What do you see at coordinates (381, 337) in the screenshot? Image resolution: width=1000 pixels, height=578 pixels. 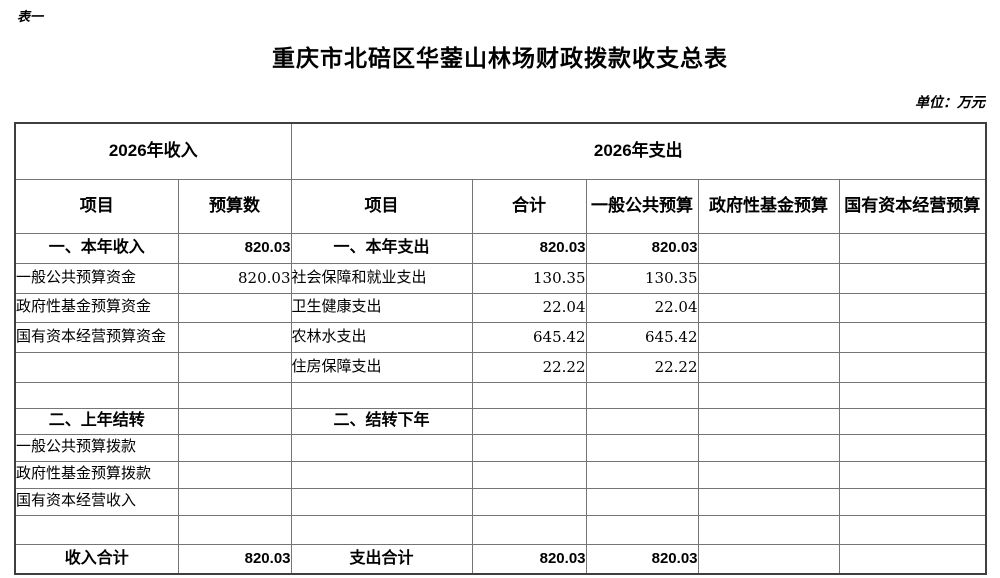 I see `table-cell: 农林水支出` at bounding box center [381, 337].